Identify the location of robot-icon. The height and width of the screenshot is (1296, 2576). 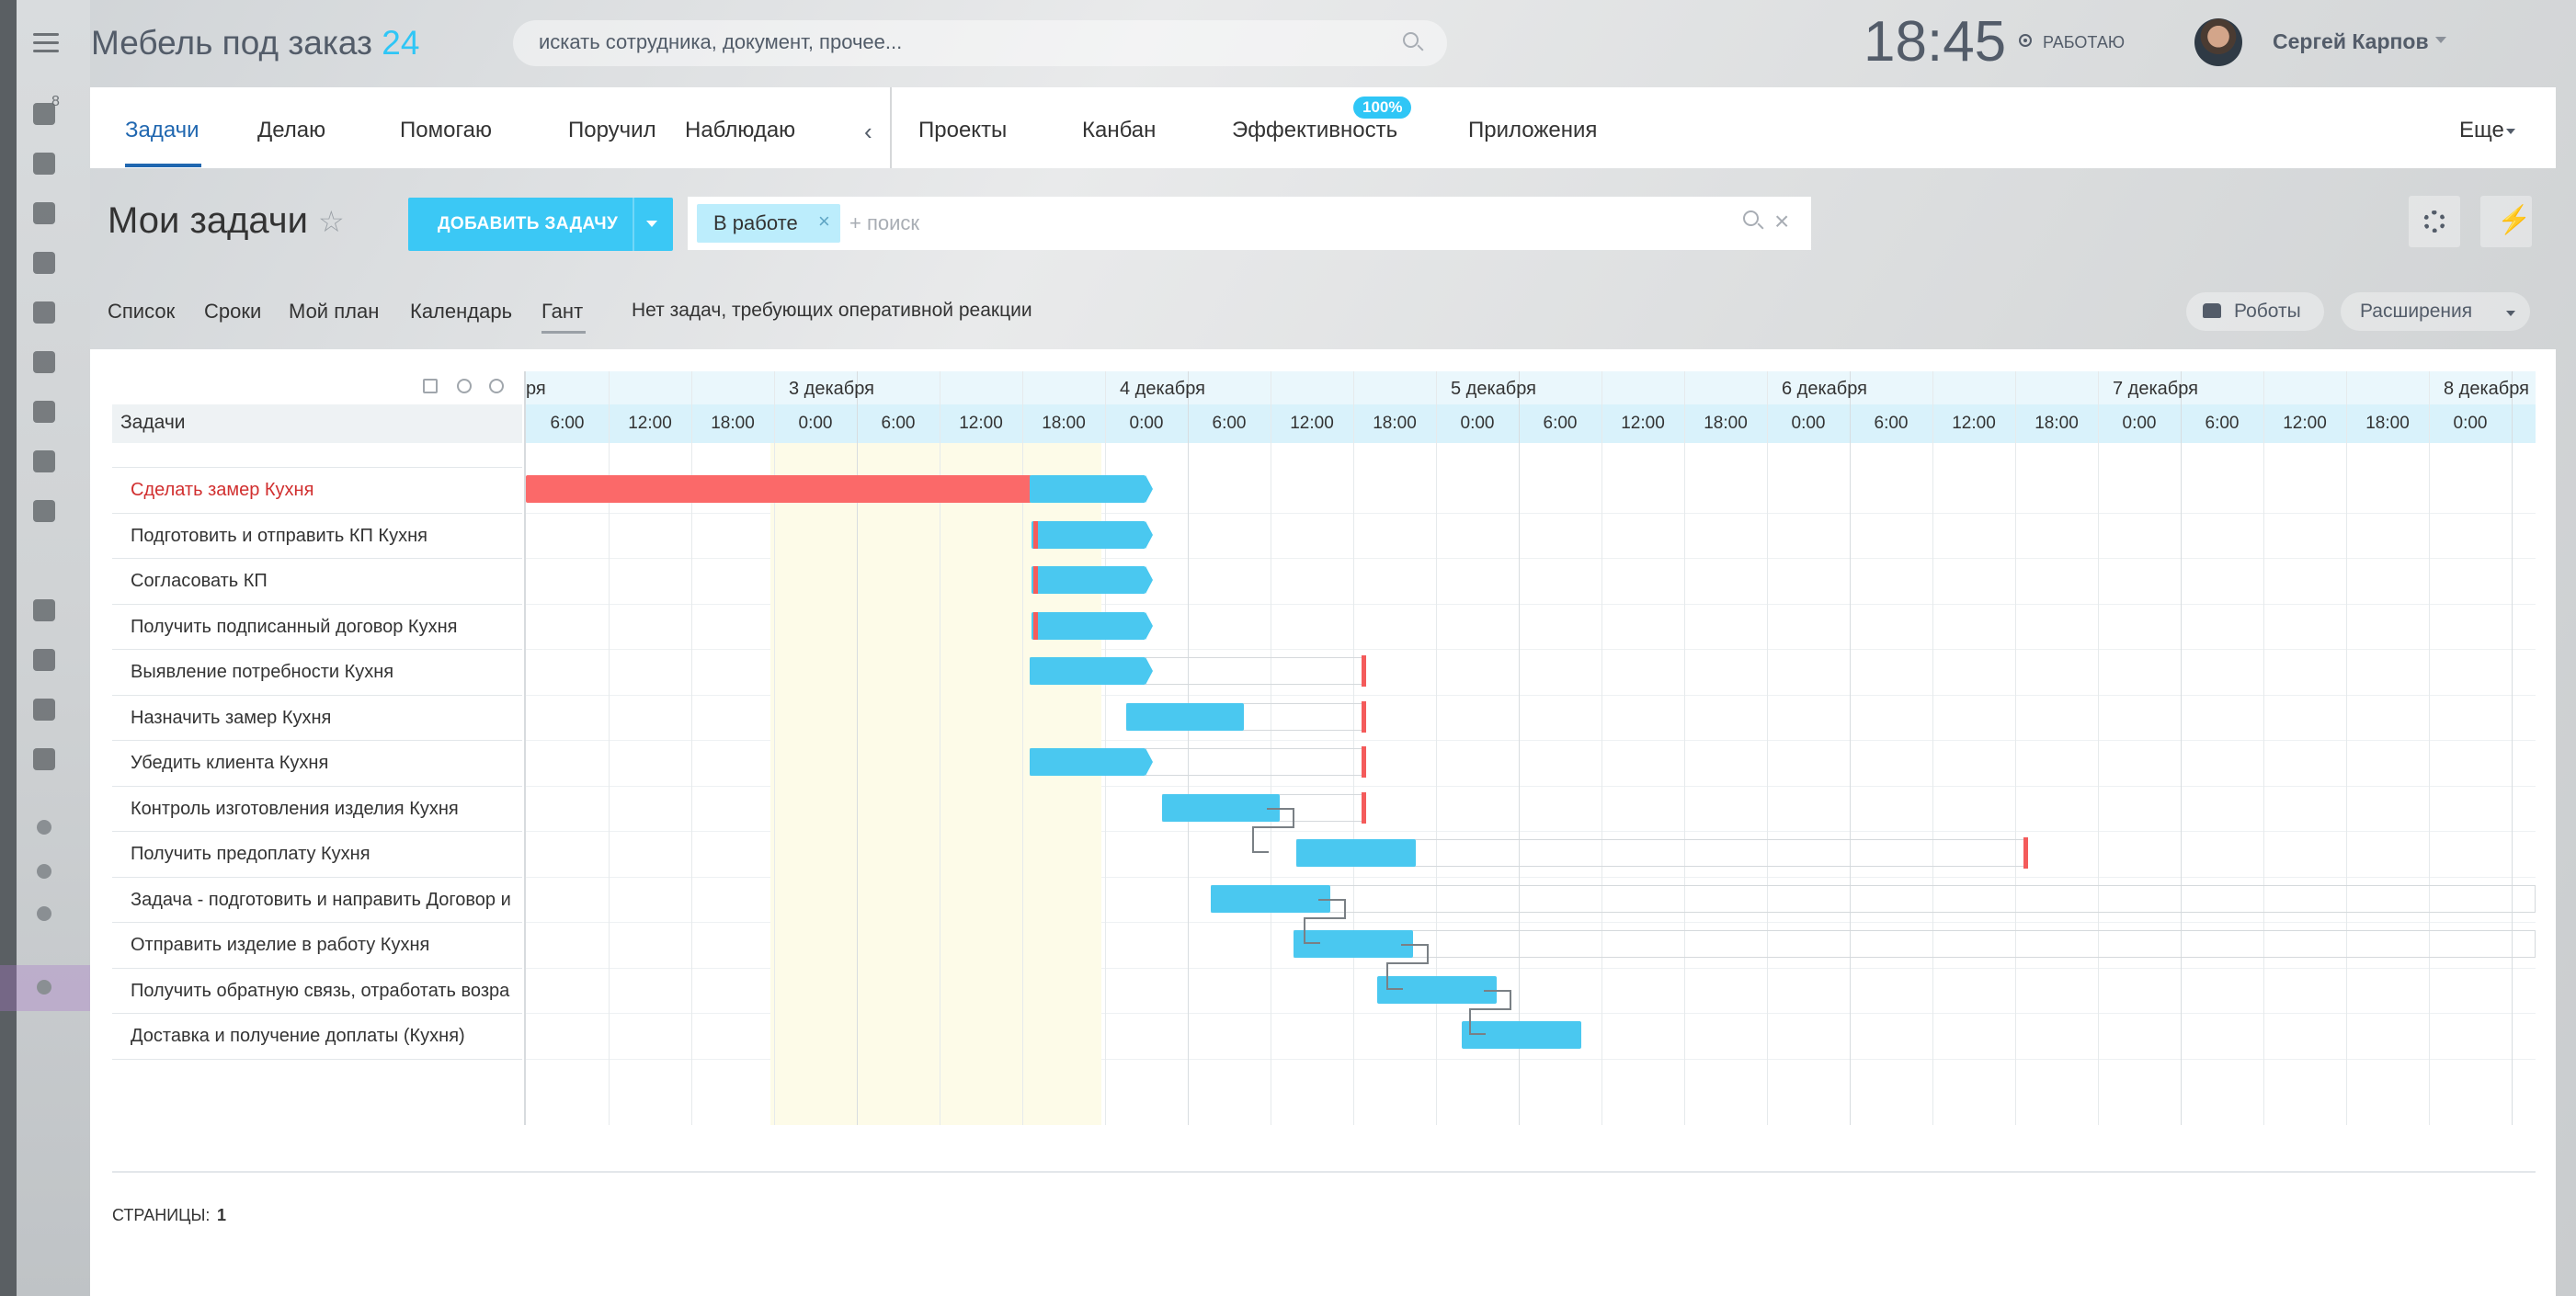
(2212, 310).